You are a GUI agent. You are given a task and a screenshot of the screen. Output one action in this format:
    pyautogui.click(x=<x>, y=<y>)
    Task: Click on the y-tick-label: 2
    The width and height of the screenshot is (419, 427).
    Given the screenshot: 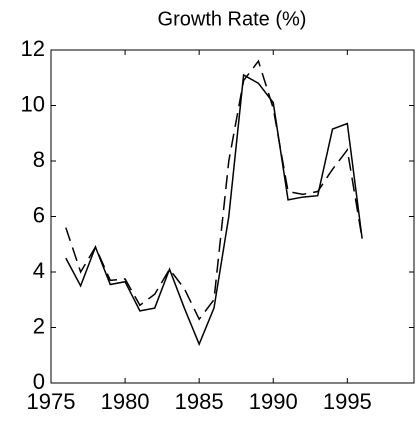 What is the action you would take?
    pyautogui.click(x=39, y=325)
    